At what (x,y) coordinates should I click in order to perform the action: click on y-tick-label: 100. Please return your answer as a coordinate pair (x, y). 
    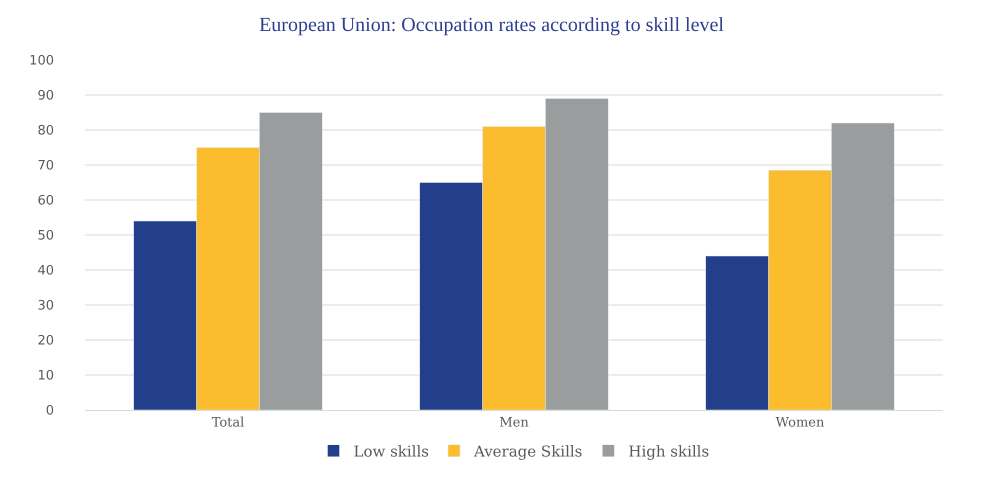
    Looking at the image, I should click on (41, 61).